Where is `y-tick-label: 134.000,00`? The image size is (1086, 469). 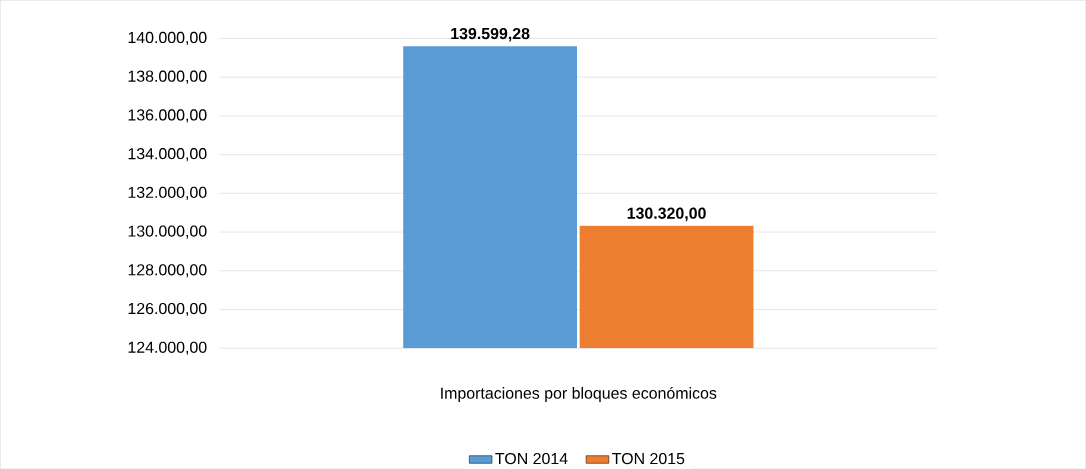 y-tick-label: 134.000,00 is located at coordinates (167, 154).